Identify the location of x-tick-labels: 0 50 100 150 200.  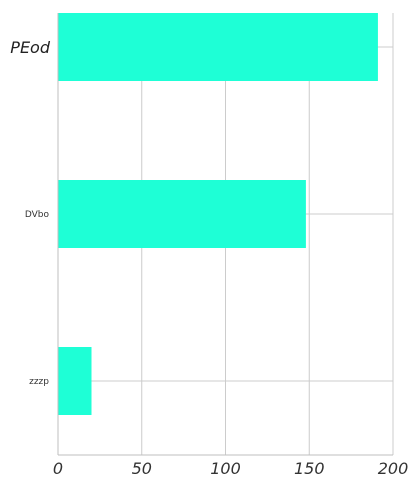
(230, 468).